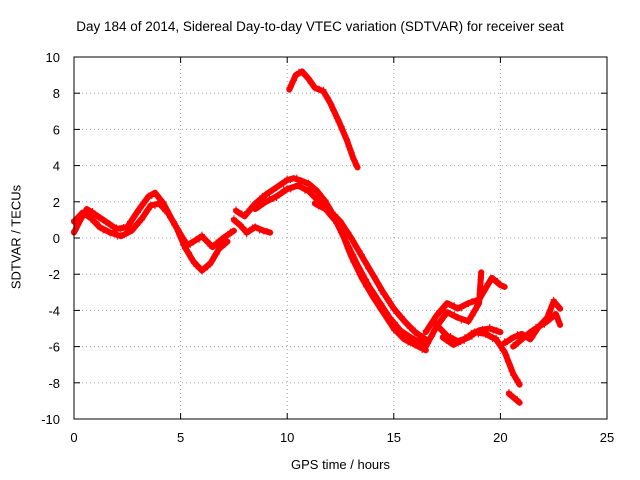  Describe the element at coordinates (50, 419) in the screenshot. I see `y-tick-label: -10` at that location.